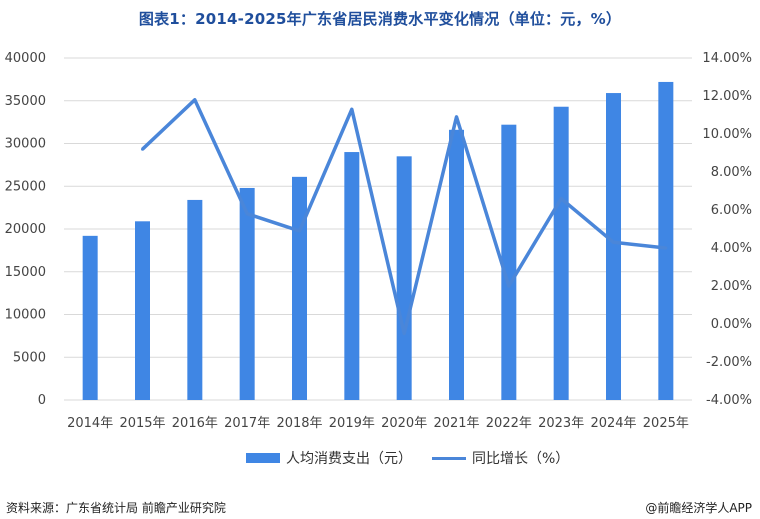  What do you see at coordinates (731, 248) in the screenshot?
I see `y-right-tick-label: 4.00%` at bounding box center [731, 248].